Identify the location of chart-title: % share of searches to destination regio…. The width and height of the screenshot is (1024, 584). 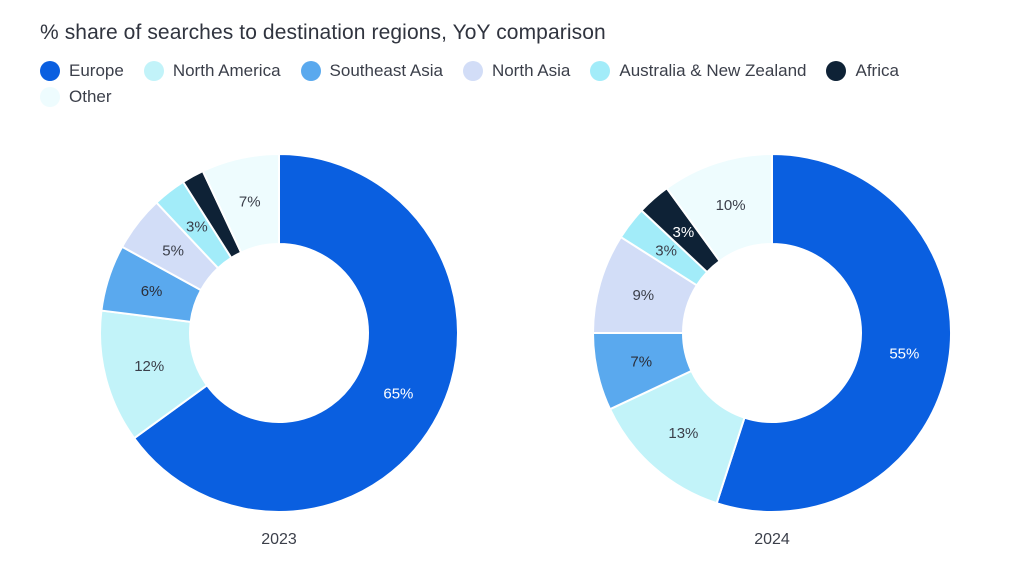
(323, 32).